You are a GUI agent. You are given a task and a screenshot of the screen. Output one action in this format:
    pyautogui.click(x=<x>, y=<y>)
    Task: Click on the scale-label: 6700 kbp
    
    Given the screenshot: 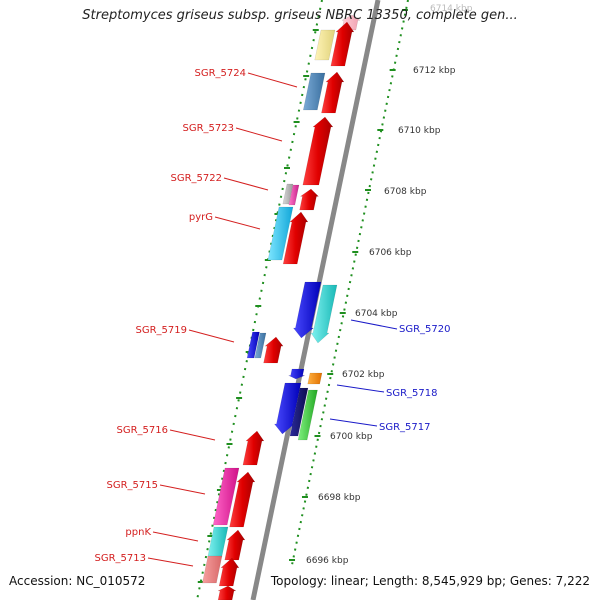 What is the action you would take?
    pyautogui.click(x=351, y=437)
    